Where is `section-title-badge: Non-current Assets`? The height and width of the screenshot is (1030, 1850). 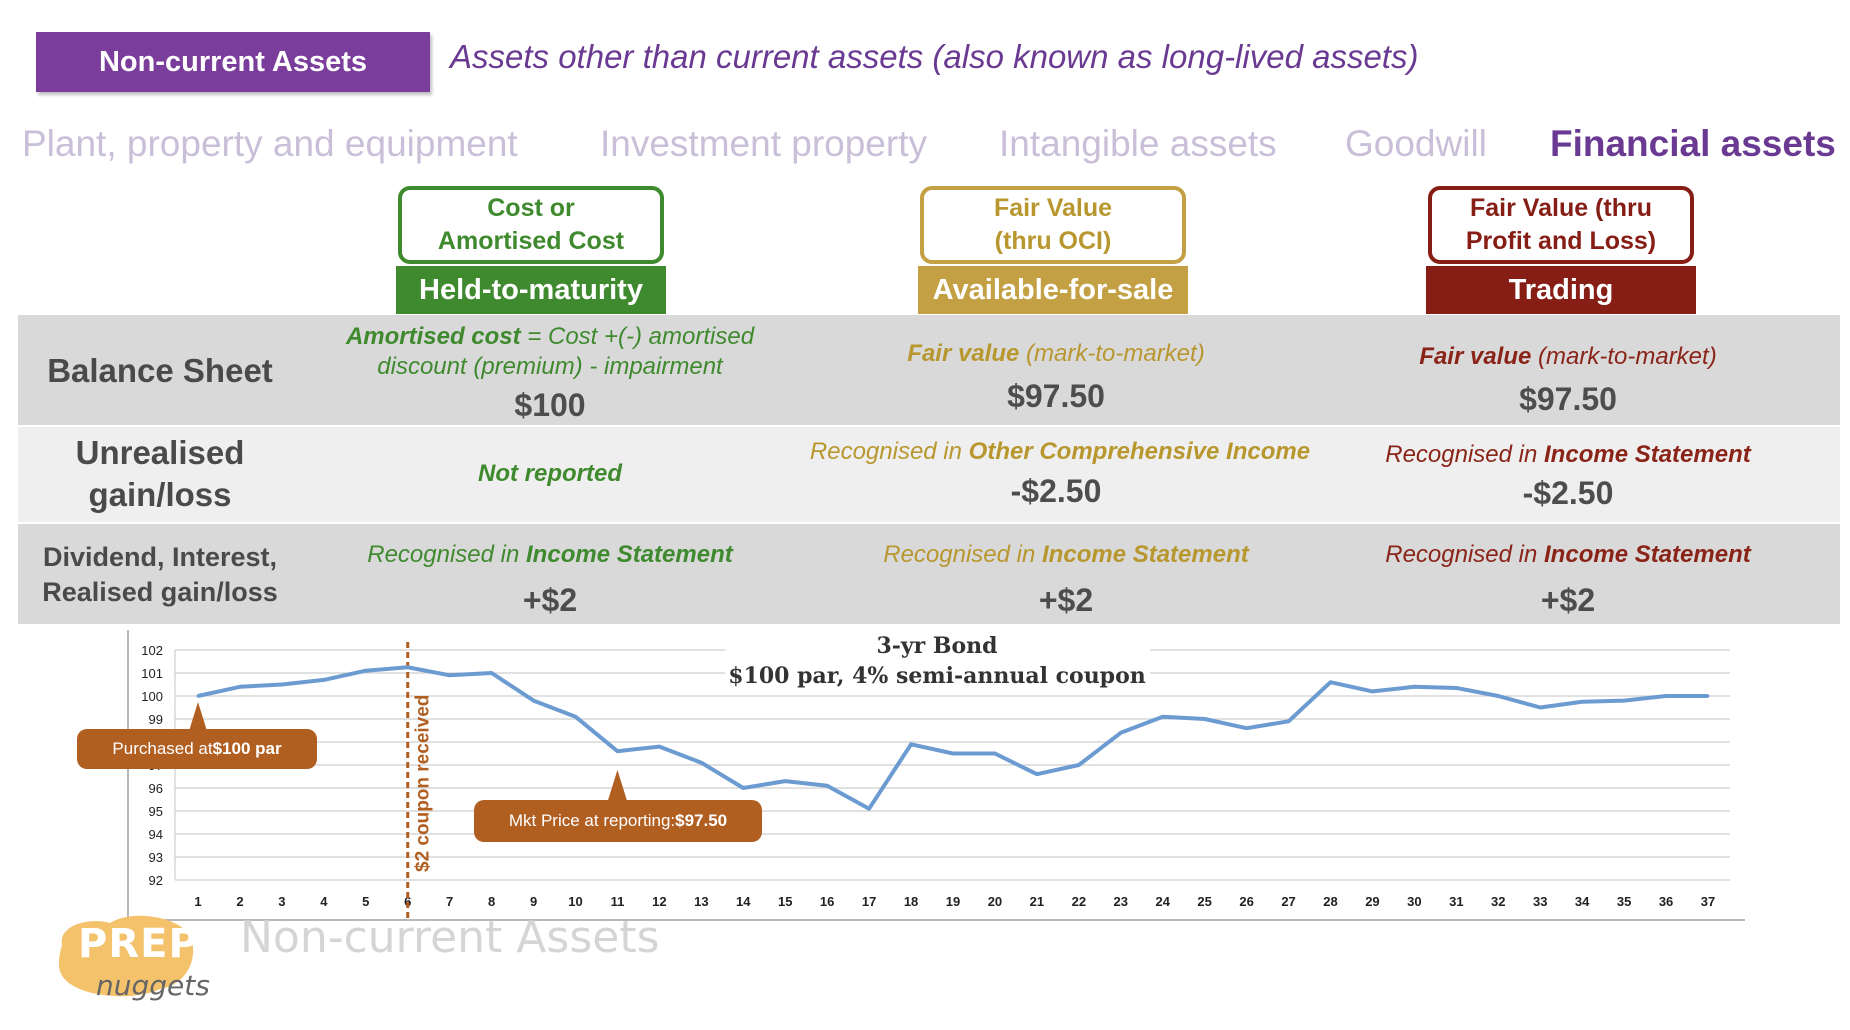
section-title-badge: Non-current Assets is located at coordinates (233, 62).